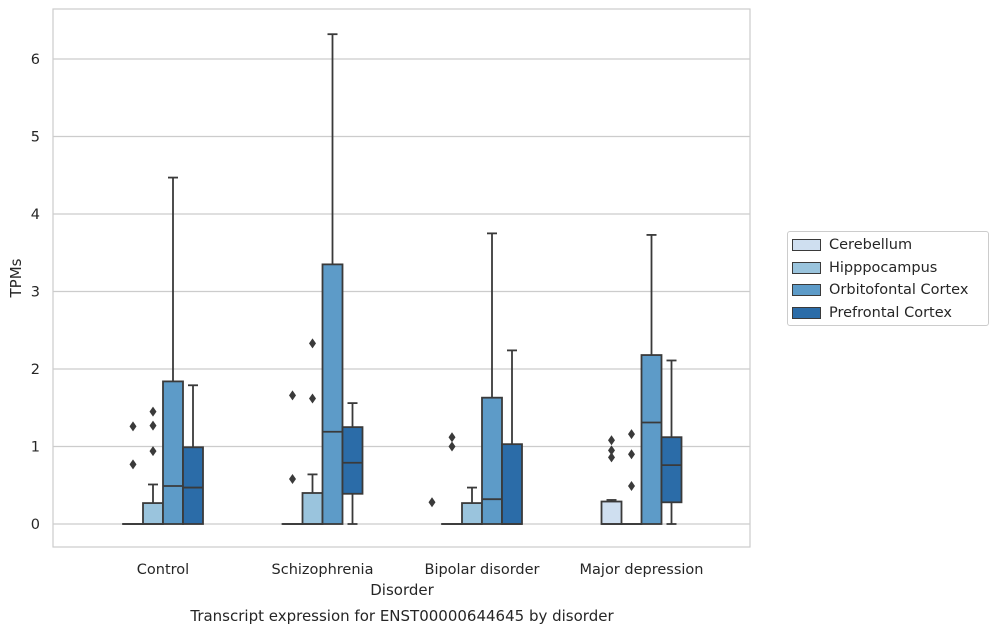  What do you see at coordinates (35, 448) in the screenshot?
I see `y-tick-label: 1` at bounding box center [35, 448].